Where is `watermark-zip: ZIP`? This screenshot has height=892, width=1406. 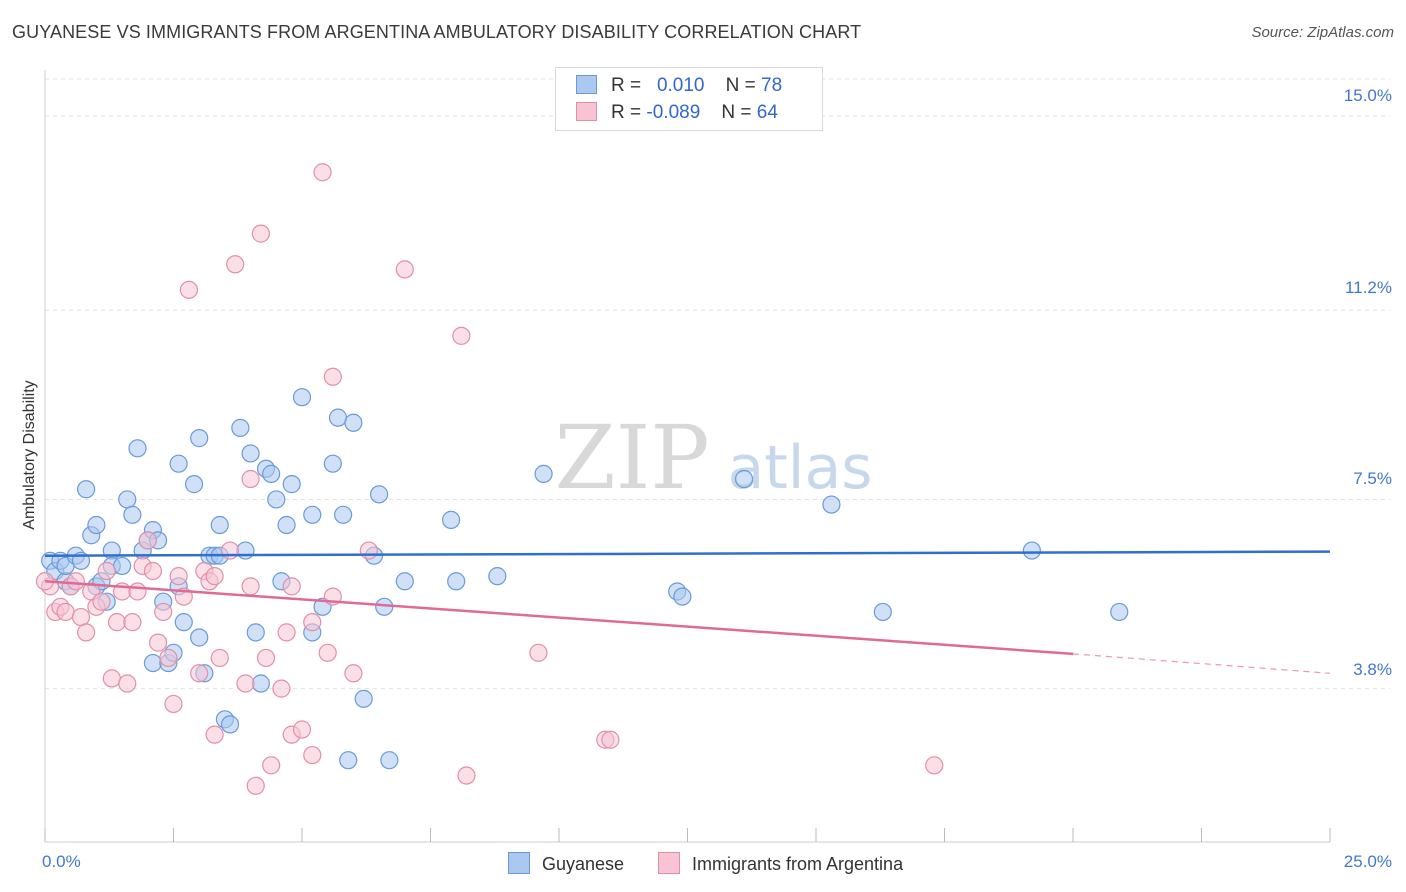
watermark-zip: ZIP is located at coordinates (631, 457).